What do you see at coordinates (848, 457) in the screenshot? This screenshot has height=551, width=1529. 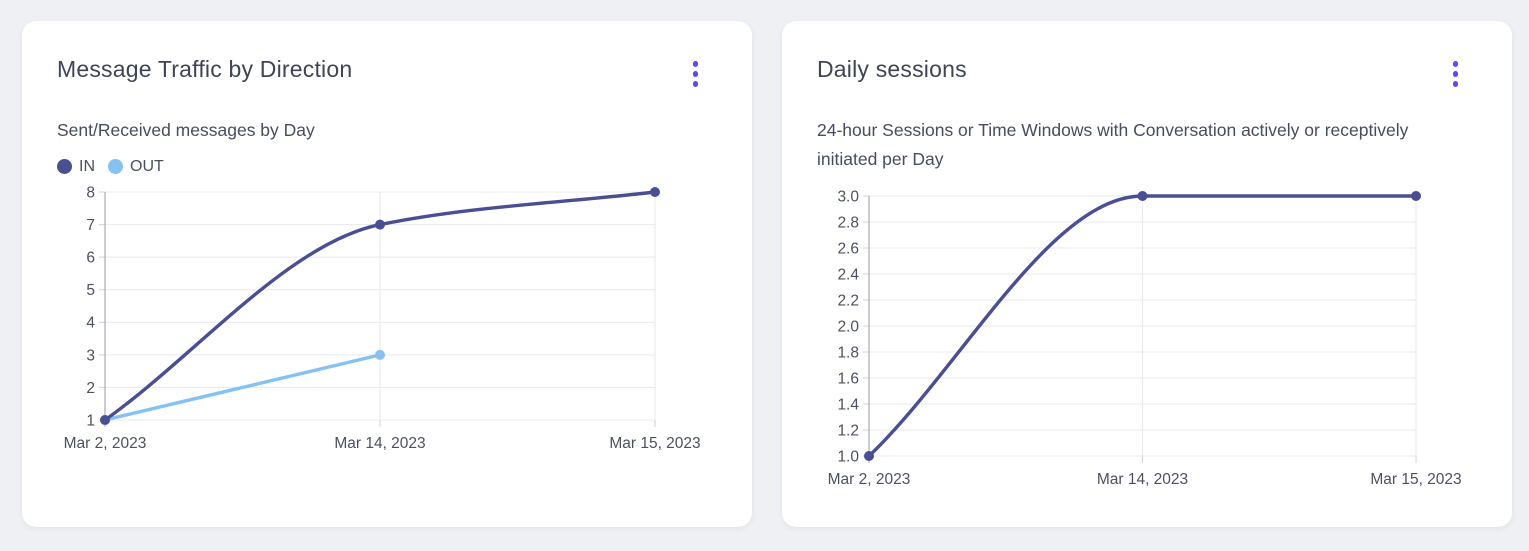 I see `y-tick-label: 1.0` at bounding box center [848, 457].